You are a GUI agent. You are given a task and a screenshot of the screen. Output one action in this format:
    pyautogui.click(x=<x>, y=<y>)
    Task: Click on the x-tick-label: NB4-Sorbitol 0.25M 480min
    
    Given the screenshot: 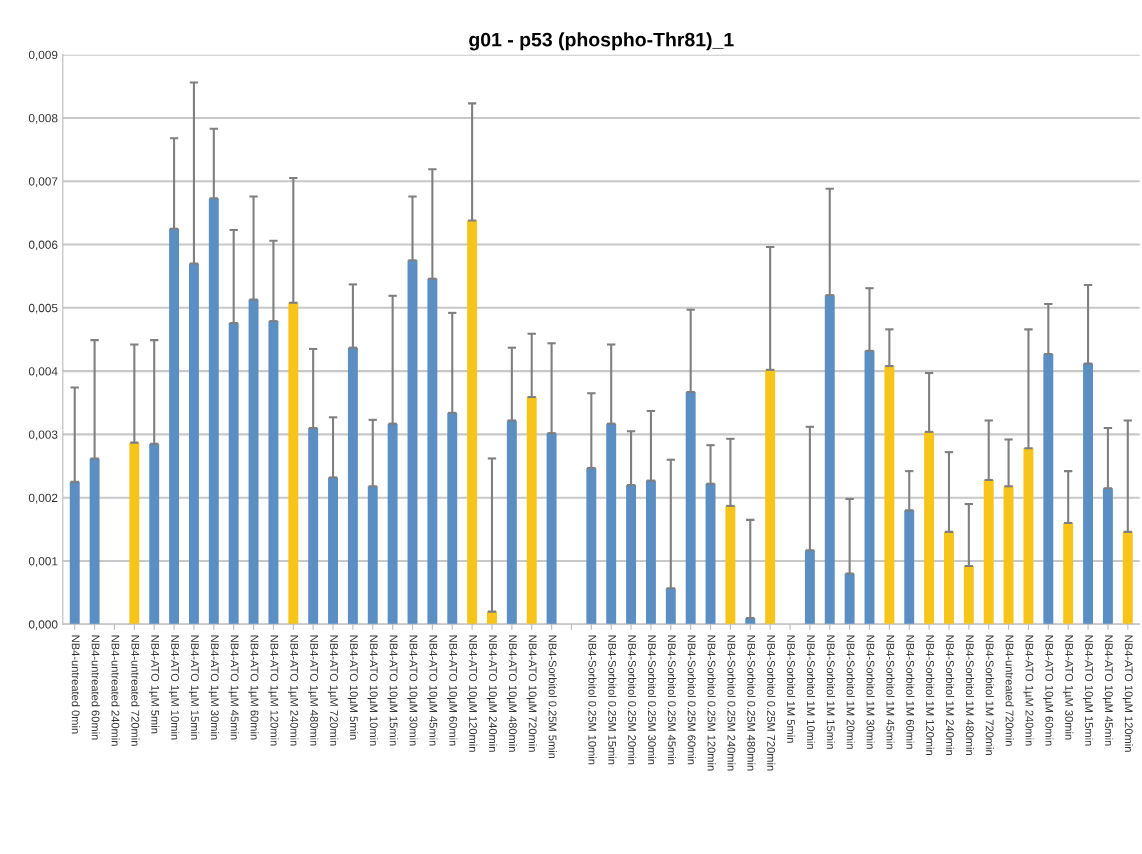 What is the action you would take?
    pyautogui.click(x=751, y=703)
    